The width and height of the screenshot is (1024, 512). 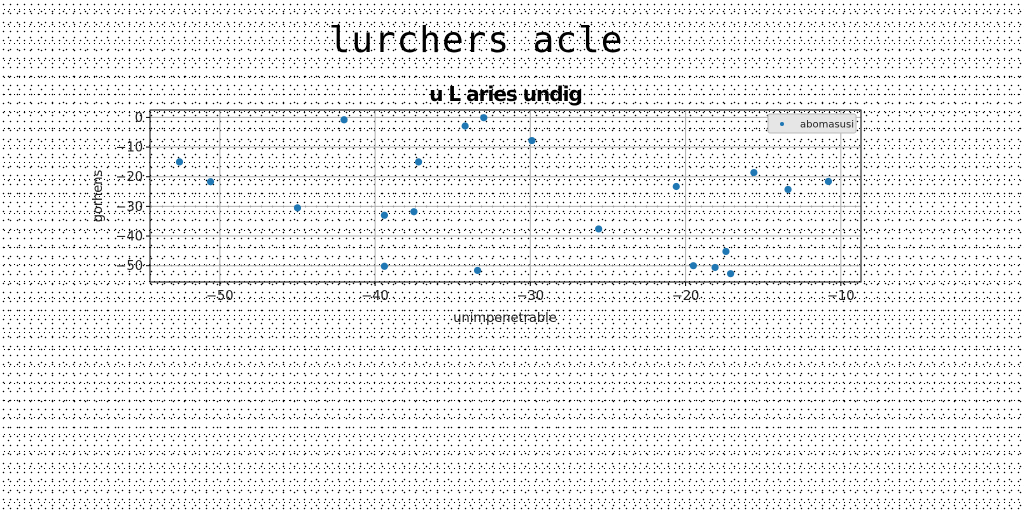 What do you see at coordinates (129, 237) in the screenshot?
I see `y-tick-label: −40` at bounding box center [129, 237].